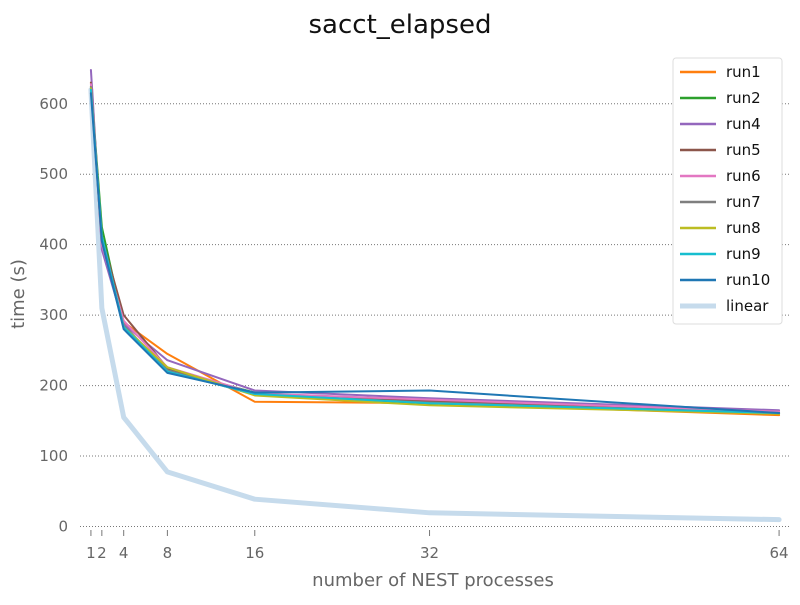 Image resolution: width=800 pixels, height=605 pixels. What do you see at coordinates (124, 553) in the screenshot?
I see `x-tick-label: 4` at bounding box center [124, 553].